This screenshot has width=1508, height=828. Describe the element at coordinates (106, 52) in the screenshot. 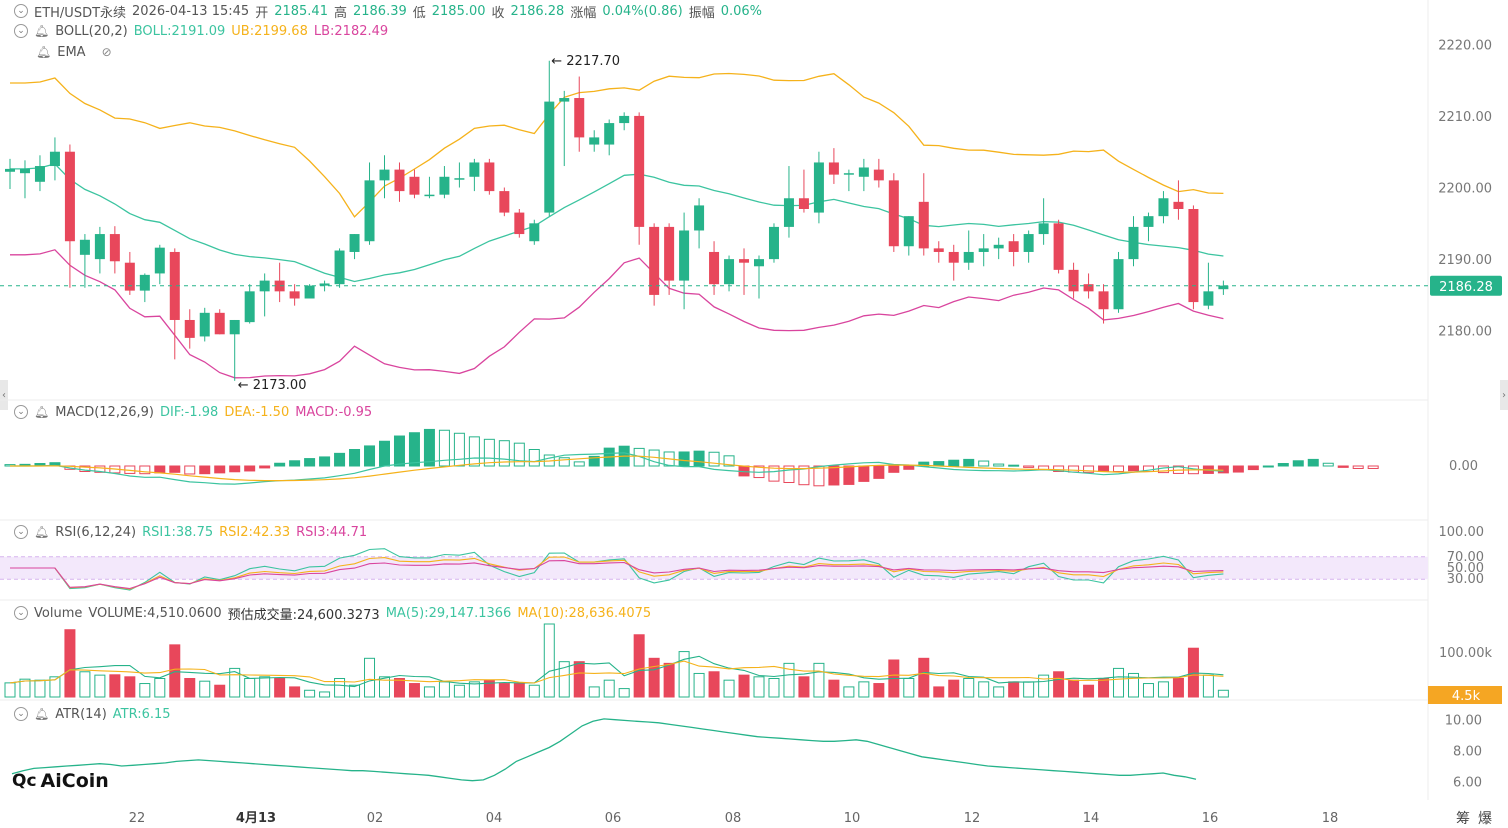

I see `hidden-eye-icon: ⊘` at that location.